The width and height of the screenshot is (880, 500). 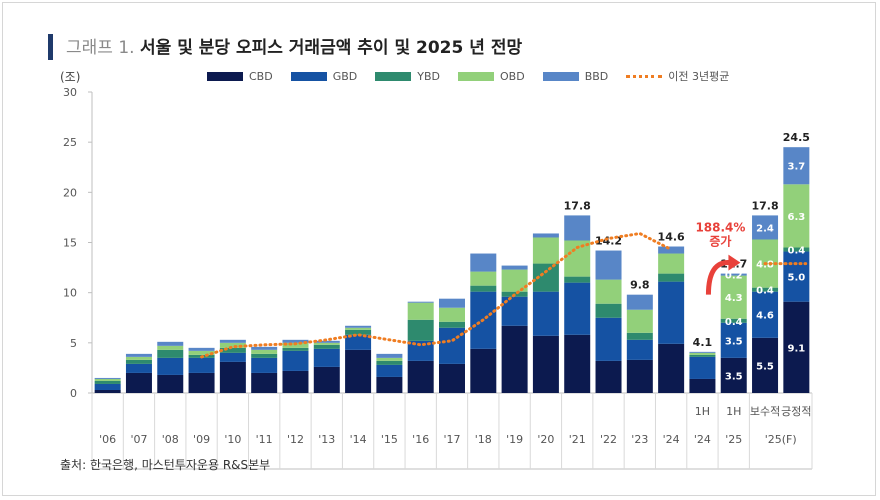 What do you see at coordinates (70, 293) in the screenshot?
I see `y-tick-label: 10` at bounding box center [70, 293].